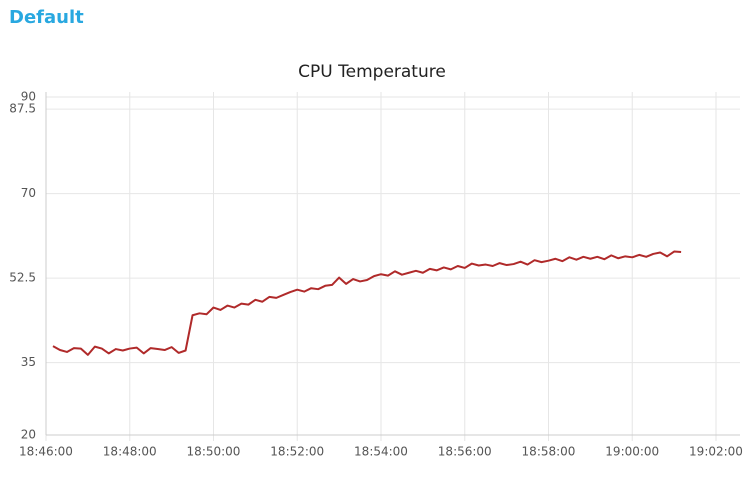  What do you see at coordinates (214, 452) in the screenshot?
I see `x-tick-label: 18:50:00` at bounding box center [214, 452].